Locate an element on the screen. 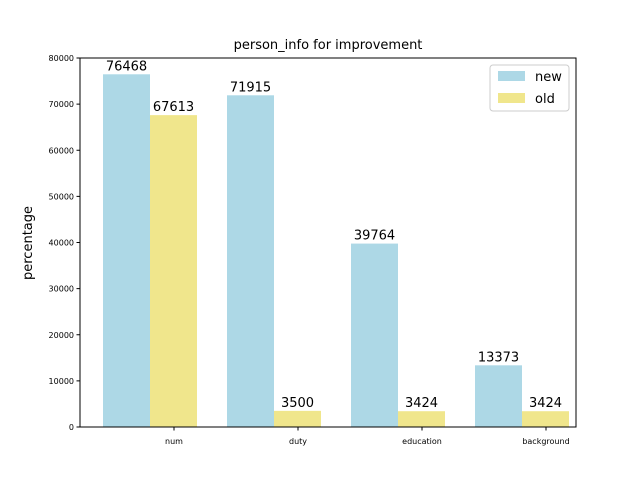 Image resolution: width=640 pixels, height=480 pixels. bar-old-background is located at coordinates (545, 419).